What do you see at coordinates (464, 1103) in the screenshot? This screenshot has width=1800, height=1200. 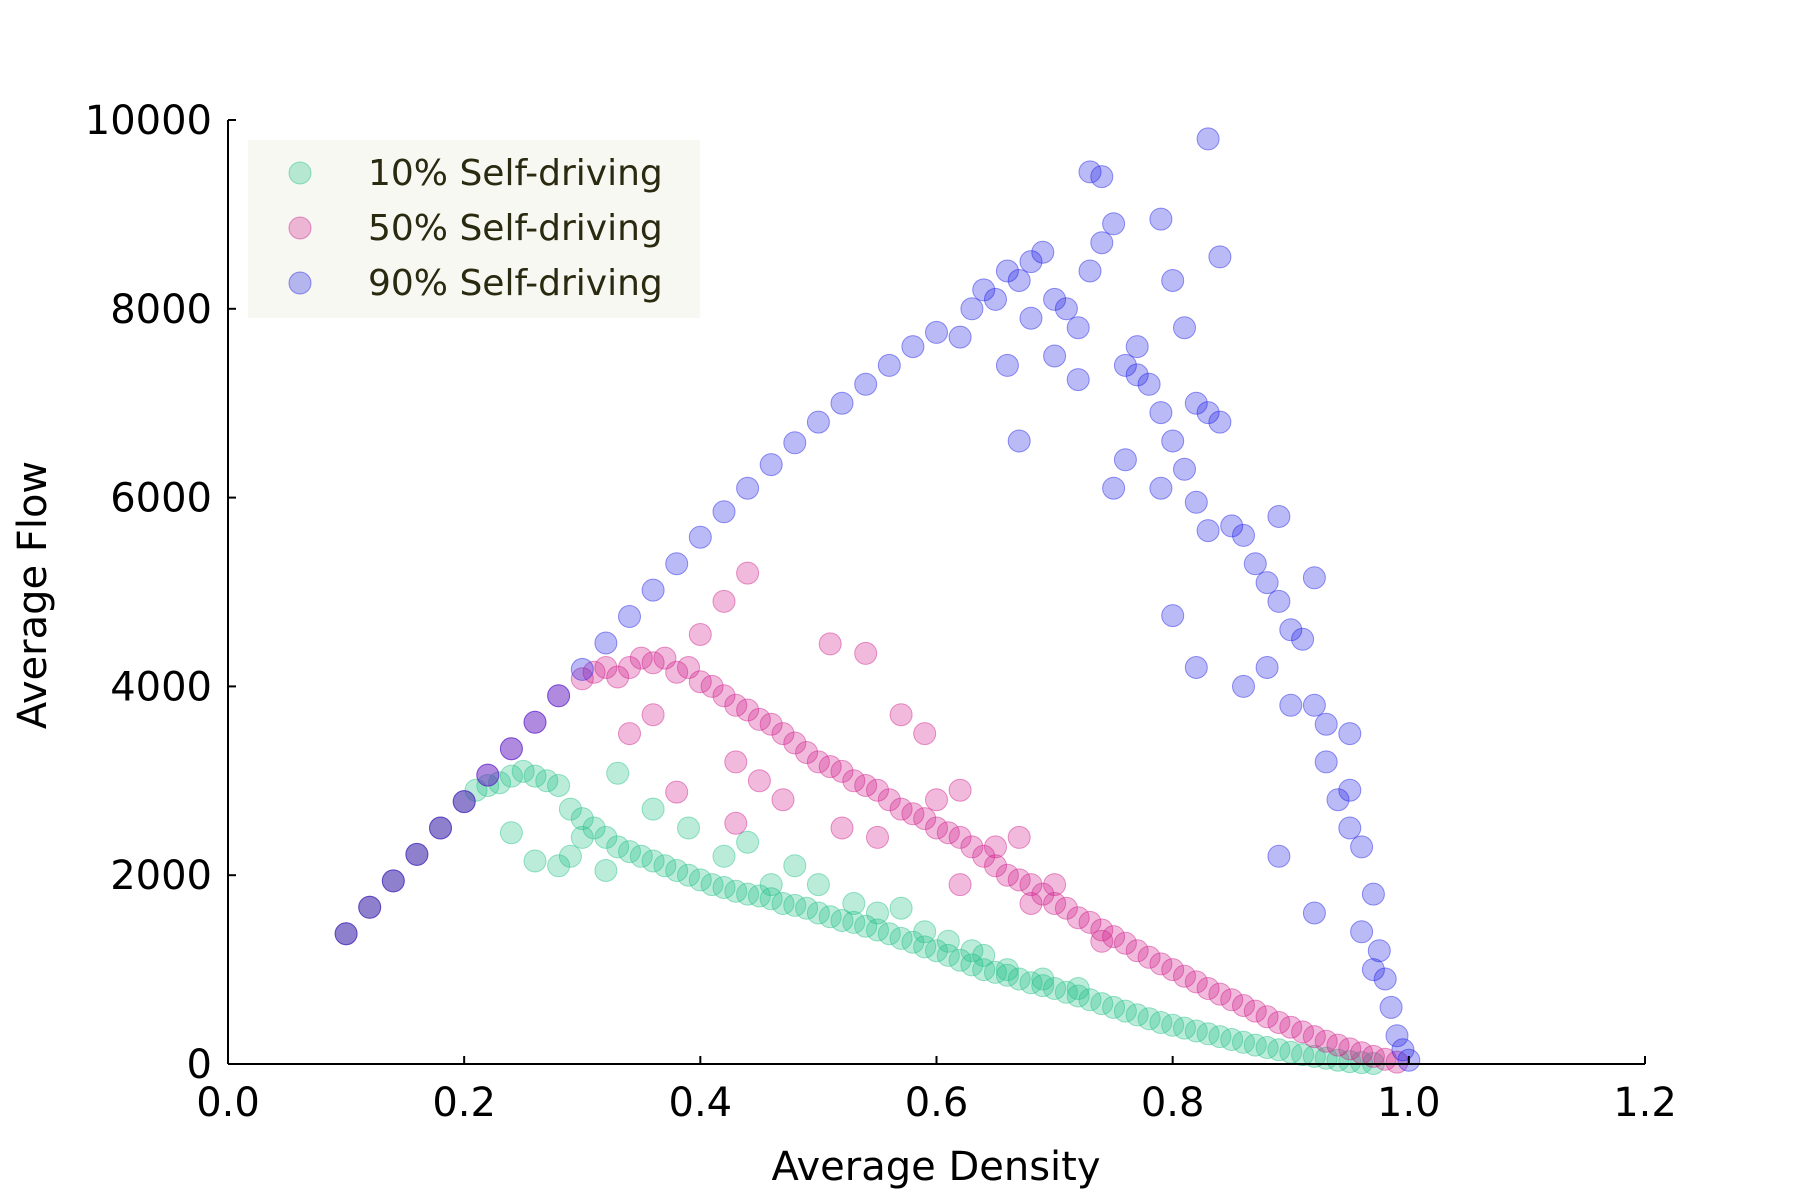 I see `x-tick-label-1: 0.2` at bounding box center [464, 1103].